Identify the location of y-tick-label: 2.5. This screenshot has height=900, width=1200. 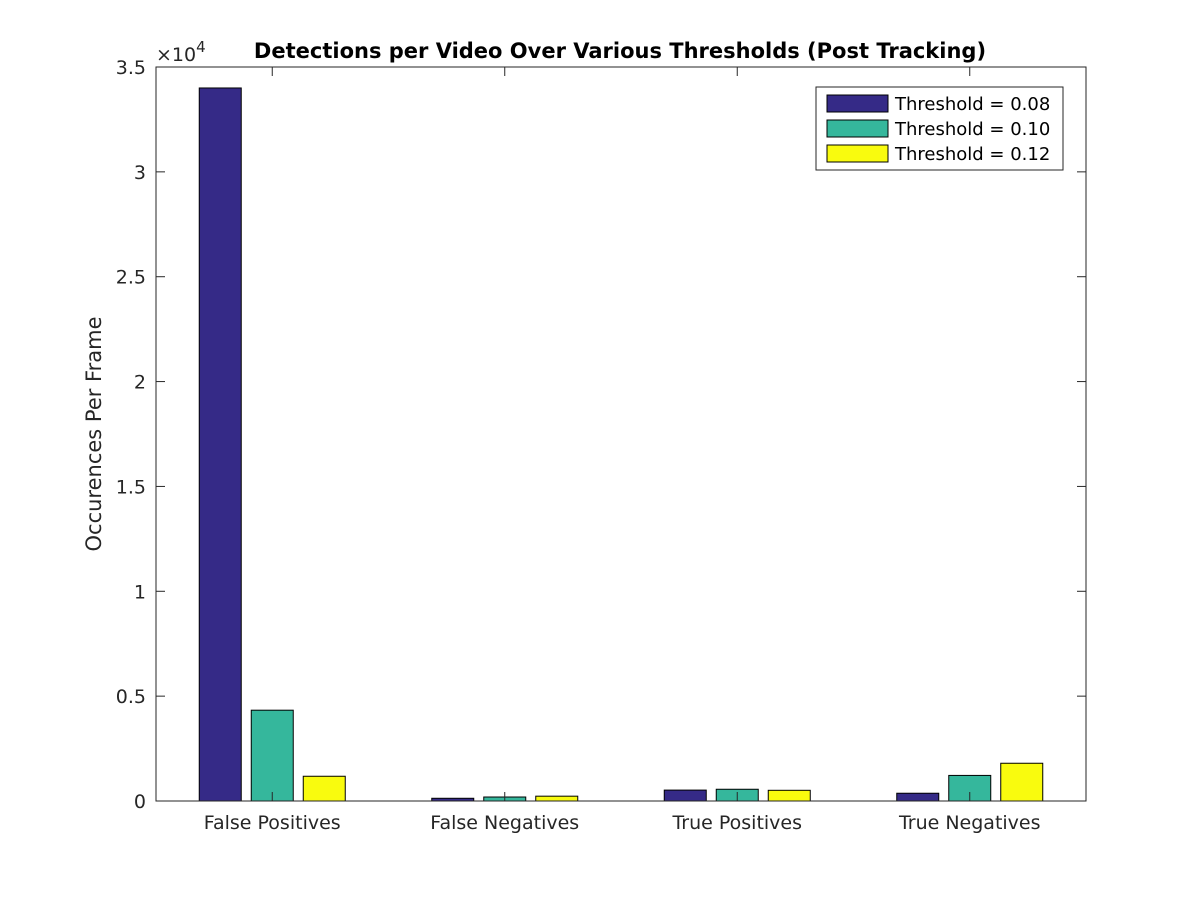
(131, 278).